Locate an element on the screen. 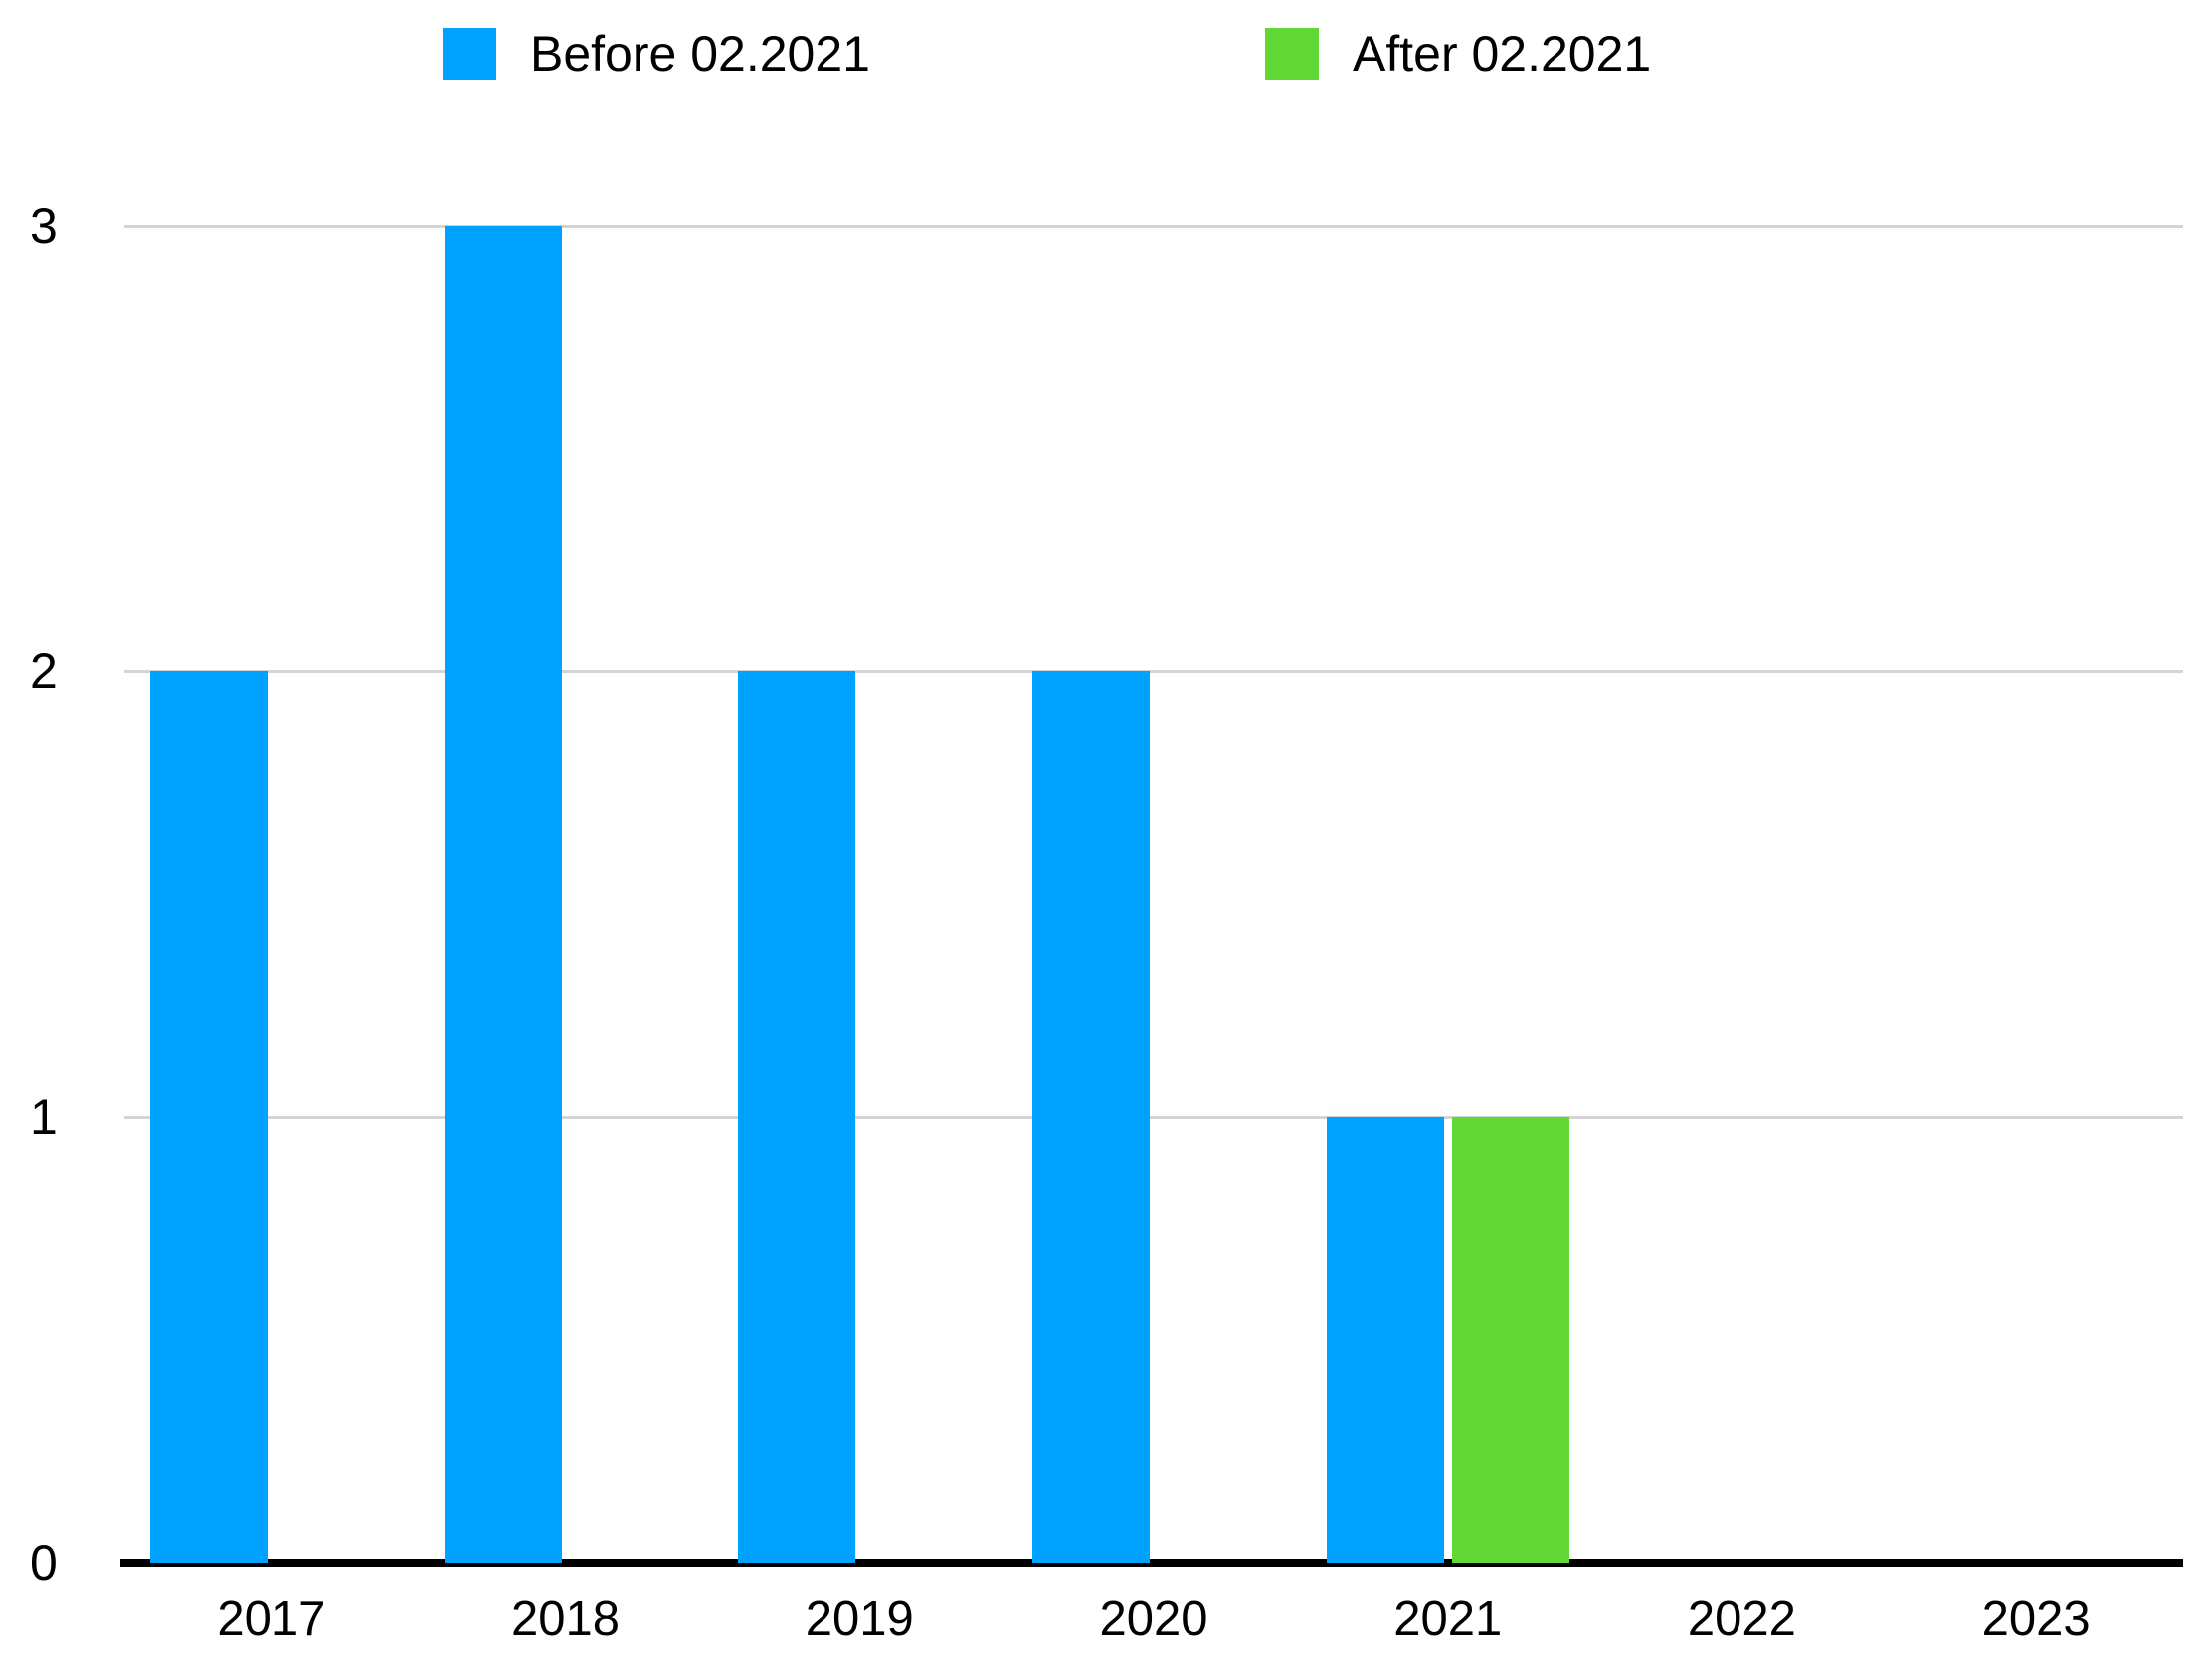  bar-2018-before-02-2021 is located at coordinates (503, 894).